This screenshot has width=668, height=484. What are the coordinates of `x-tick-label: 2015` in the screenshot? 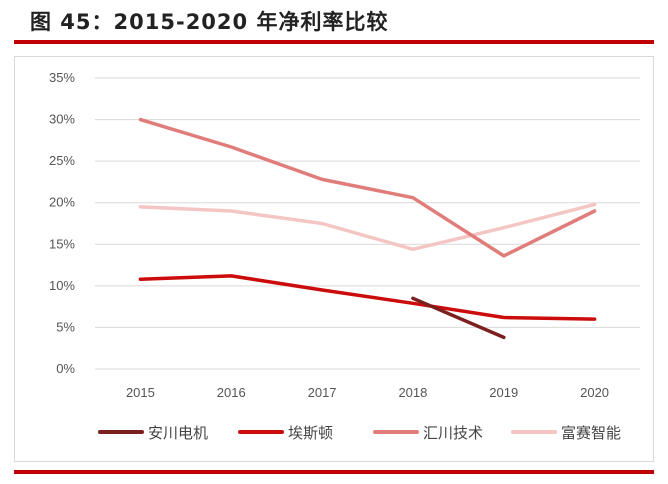 It's located at (140, 392).